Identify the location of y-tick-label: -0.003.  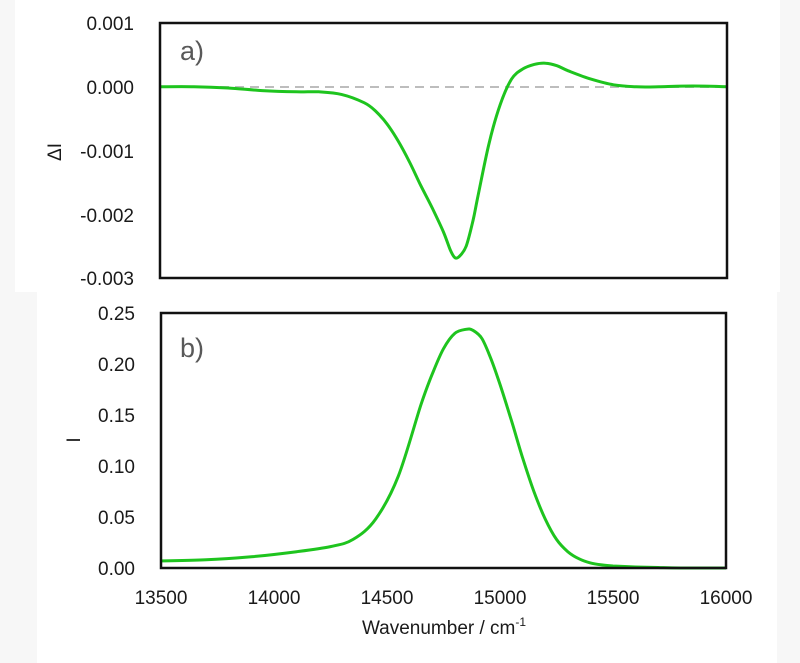
(107, 279).